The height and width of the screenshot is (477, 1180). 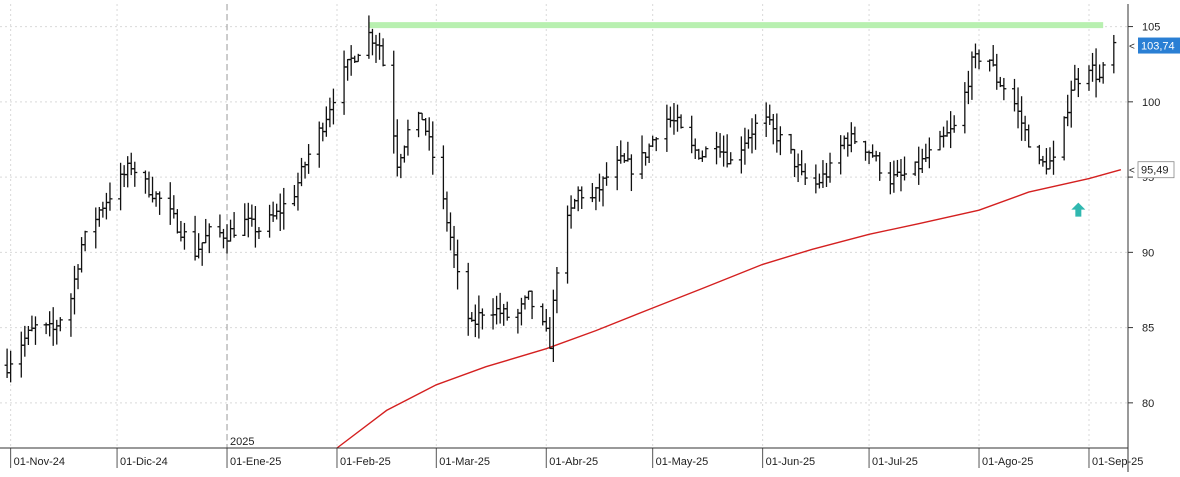 What do you see at coordinates (1151, 28) in the screenshot?
I see `y-tick-label: 105` at bounding box center [1151, 28].